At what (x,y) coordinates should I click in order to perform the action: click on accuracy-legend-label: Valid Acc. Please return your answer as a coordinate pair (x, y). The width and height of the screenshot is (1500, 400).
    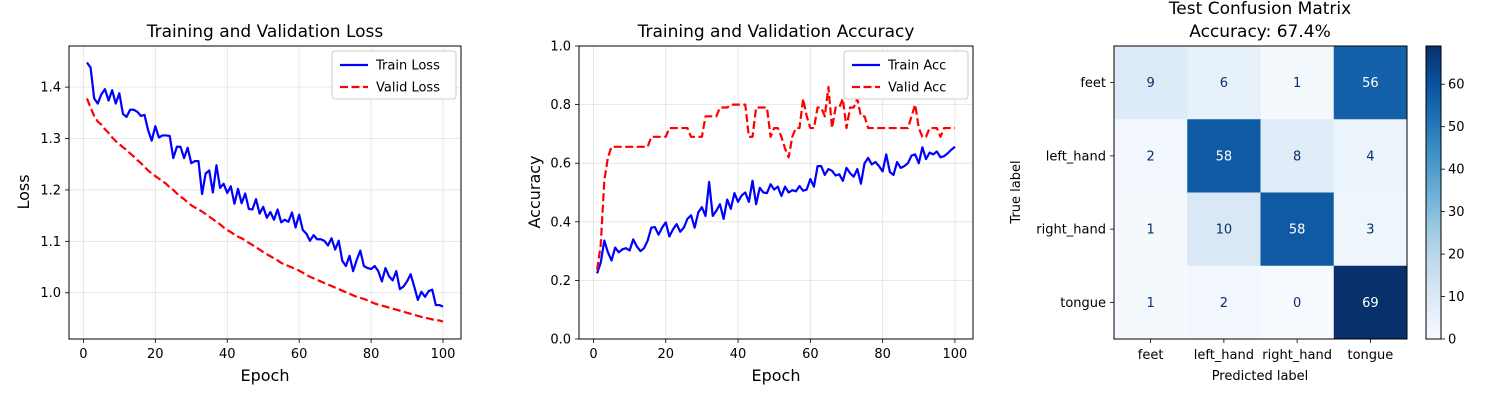
    Looking at the image, I should click on (917, 88).